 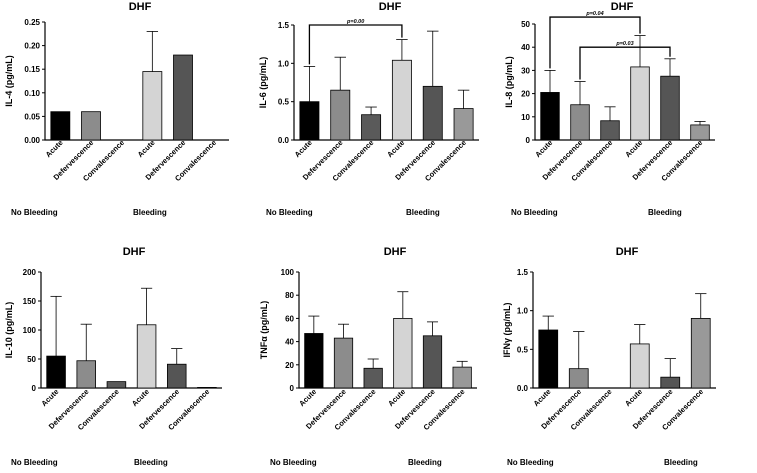 I want to click on y-tick-label: 150, so click(x=30, y=301).